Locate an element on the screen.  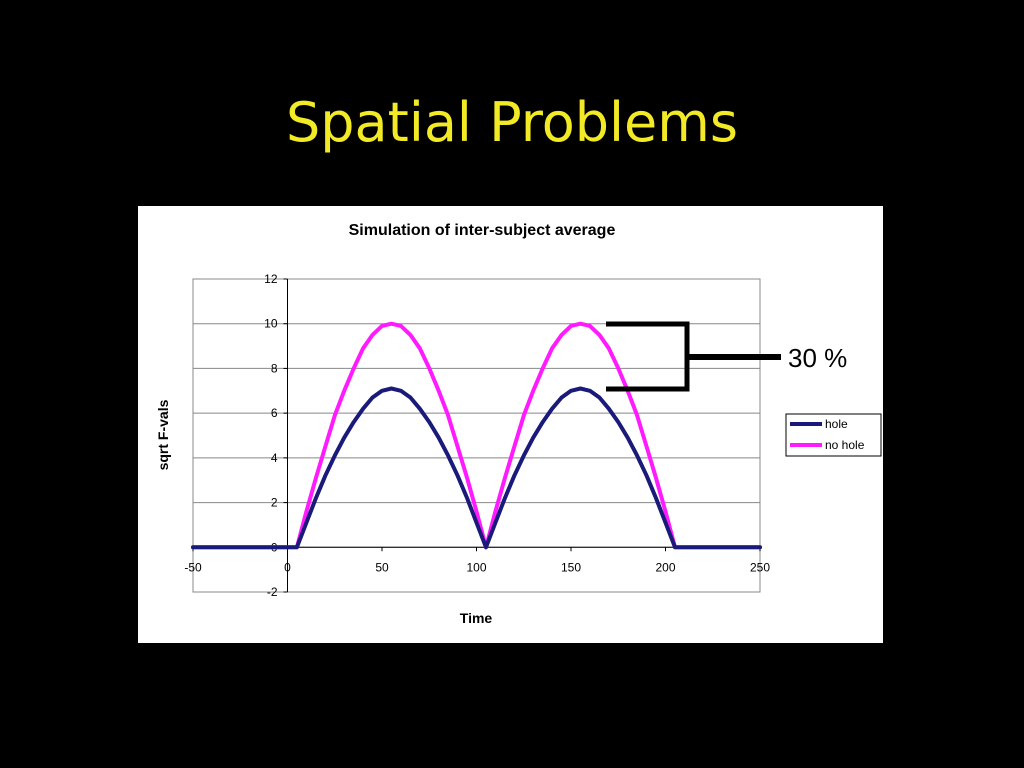
y-tick-label: -2 is located at coordinates (272, 592).